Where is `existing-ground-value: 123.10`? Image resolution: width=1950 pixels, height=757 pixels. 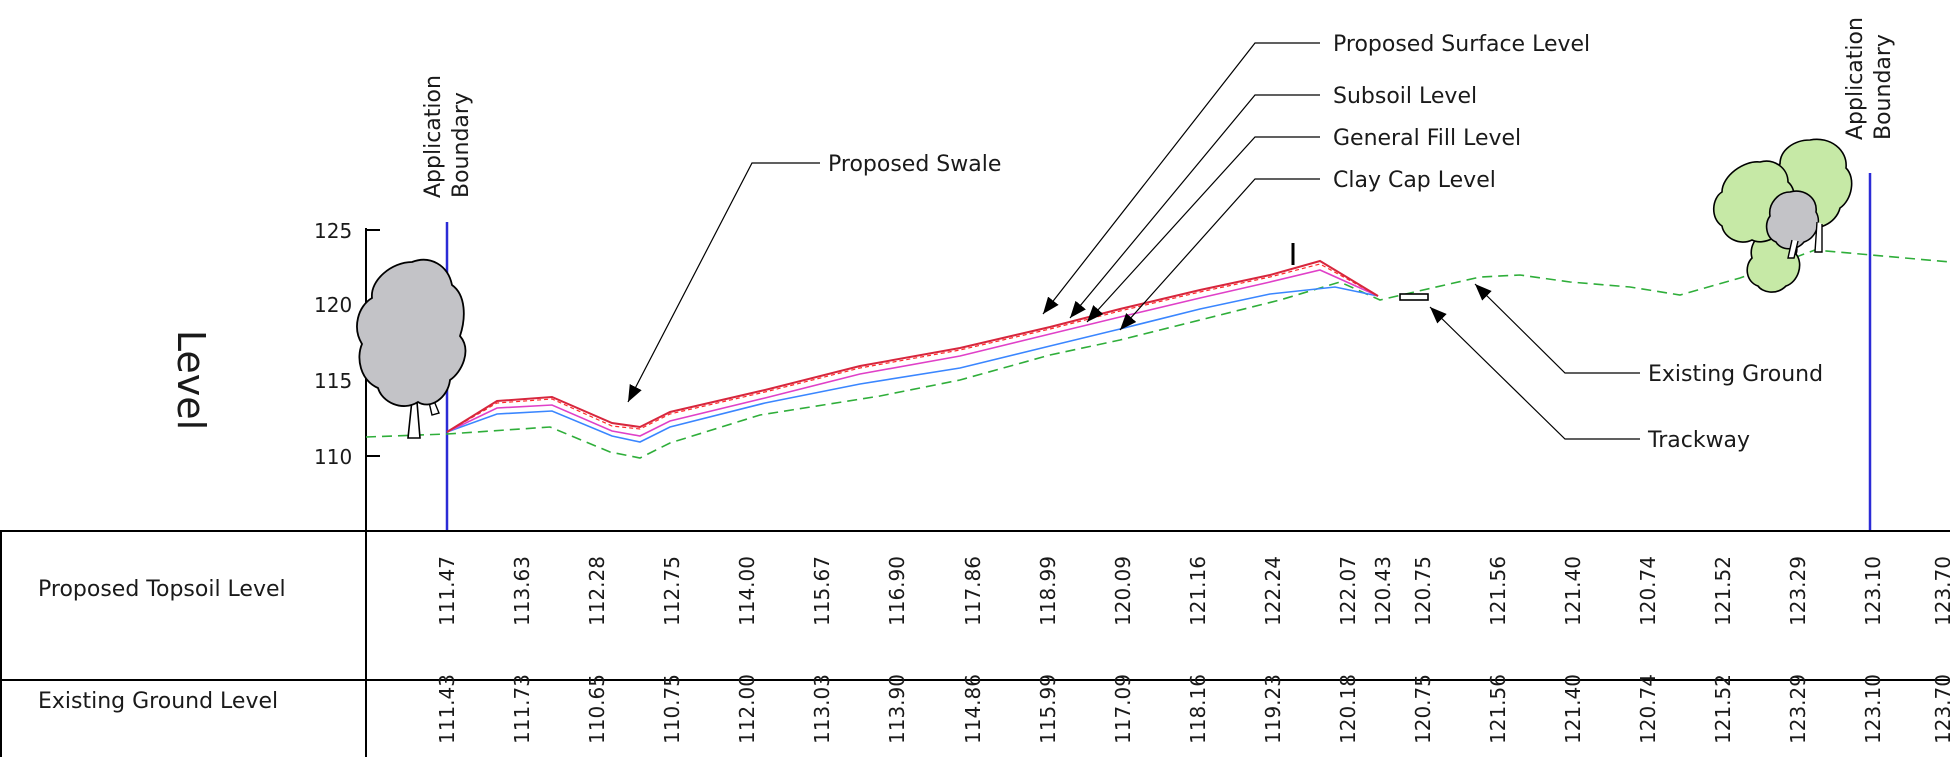 existing-ground-value: 123.10 is located at coordinates (1873, 709).